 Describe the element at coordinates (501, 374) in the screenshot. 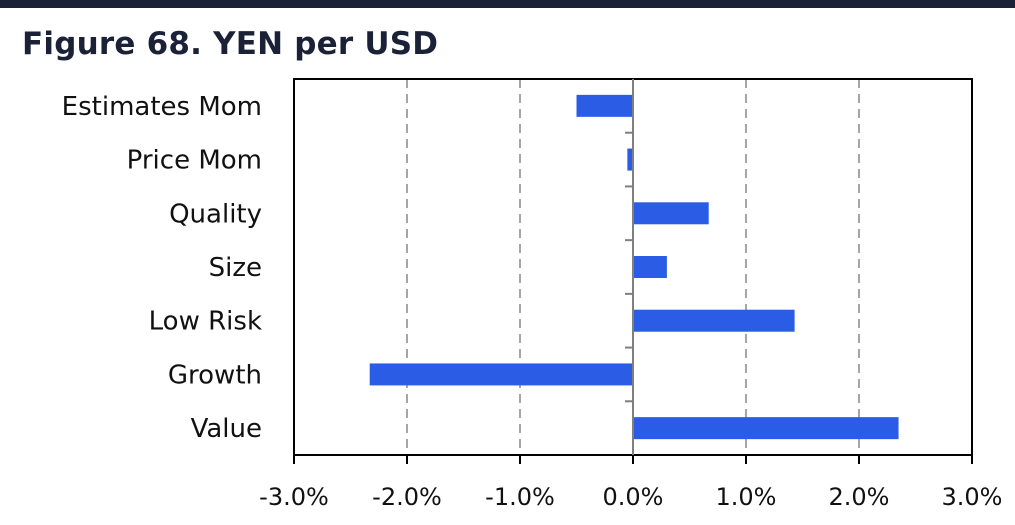

I see `bar-growth` at that location.